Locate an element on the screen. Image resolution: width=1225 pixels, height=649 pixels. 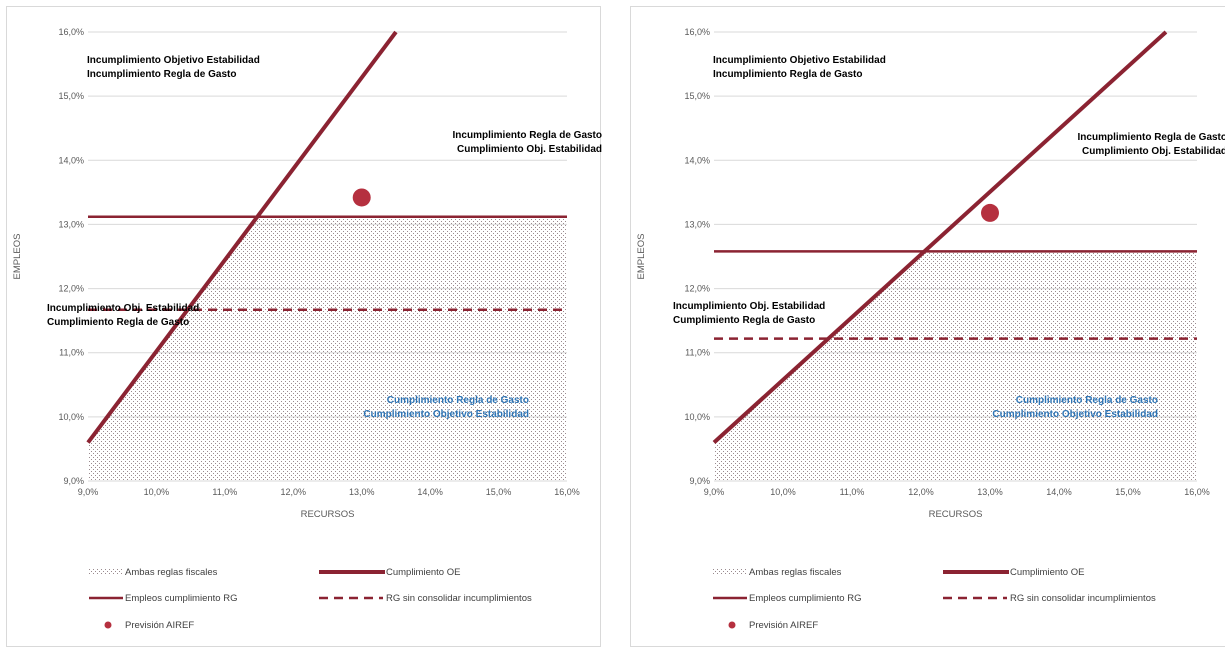
hatched-area-both-rules is located at coordinates (955, 366).